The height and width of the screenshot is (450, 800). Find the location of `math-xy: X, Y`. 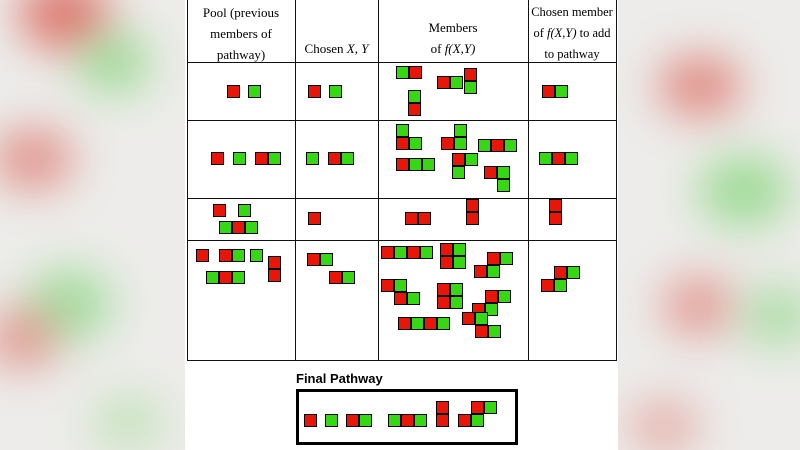

math-xy: X, Y is located at coordinates (357, 48).